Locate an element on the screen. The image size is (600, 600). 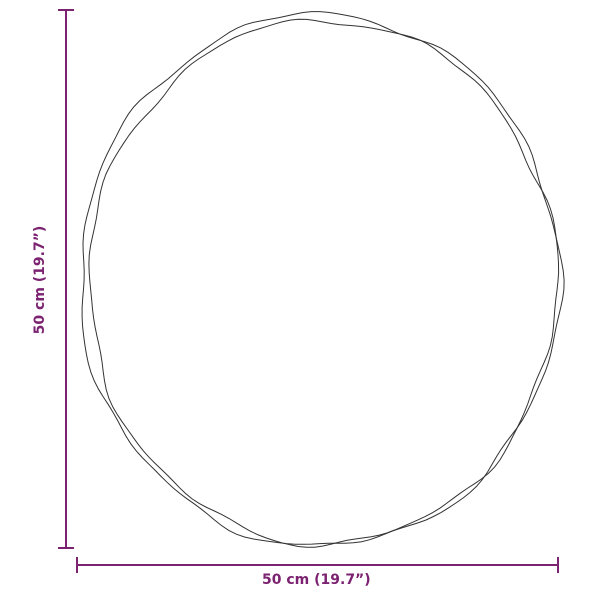
height-dimension is located at coordinates (66, 279).